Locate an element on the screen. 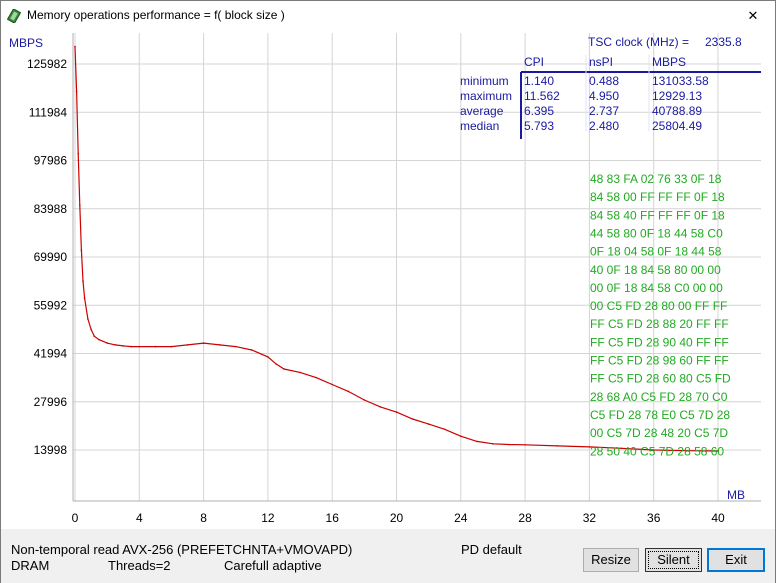  x-tick-label: 0 is located at coordinates (75, 518).